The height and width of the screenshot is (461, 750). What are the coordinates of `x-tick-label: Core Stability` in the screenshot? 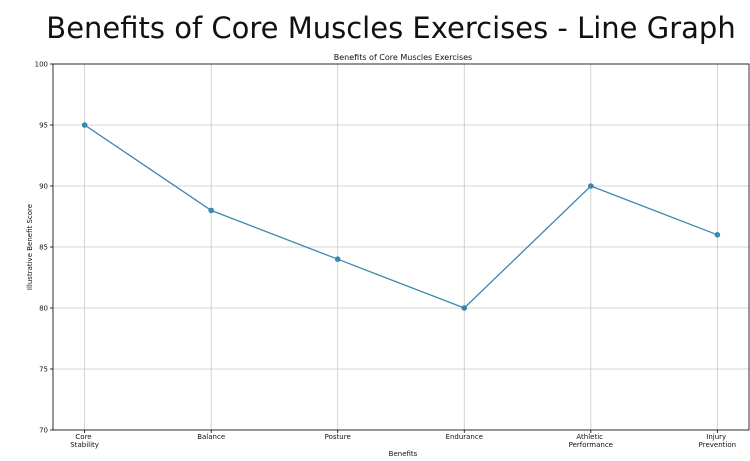 It's located at (84, 441).